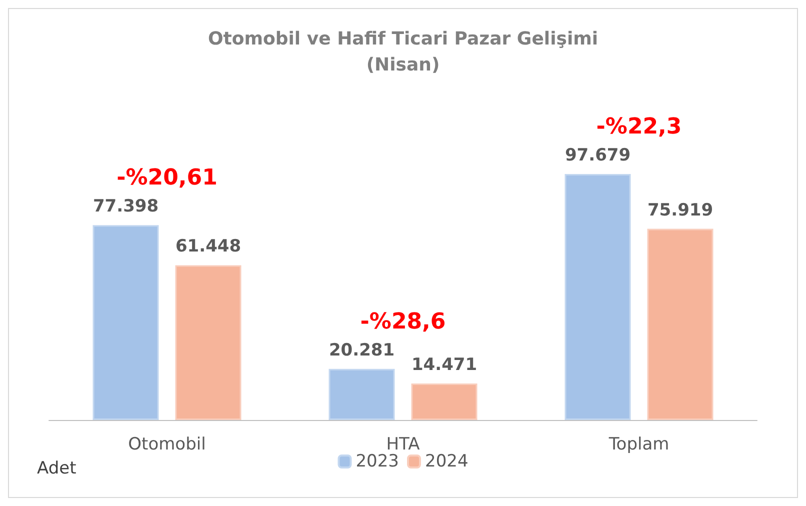  Describe the element at coordinates (125, 206) in the screenshot. I see `data-label: 77.398` at that location.